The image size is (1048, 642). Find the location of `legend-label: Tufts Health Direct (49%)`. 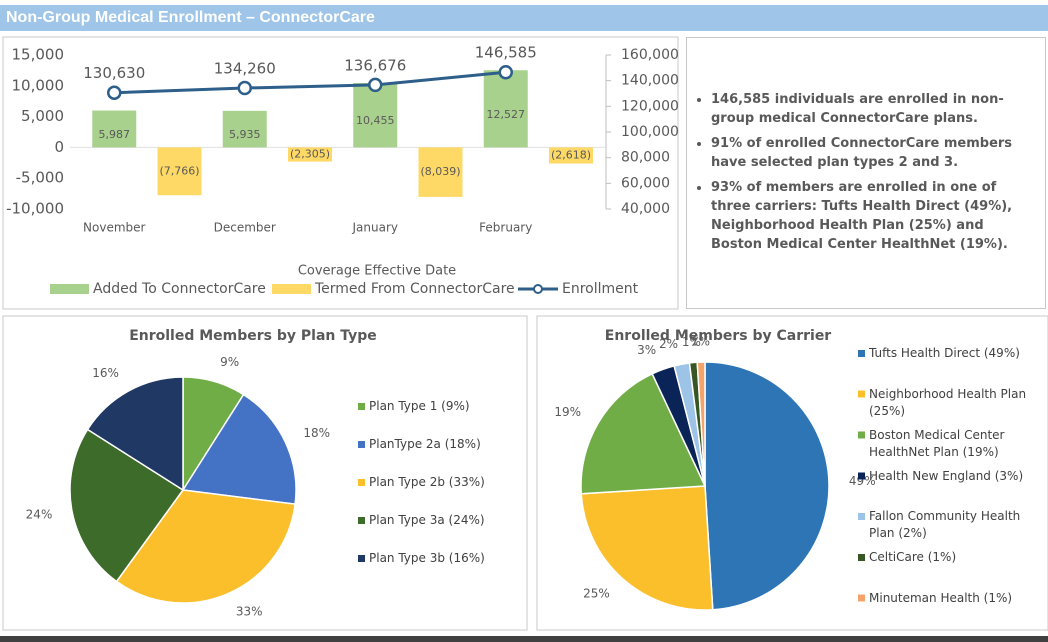

legend-label: Tufts Health Direct (49%) is located at coordinates (944, 353).